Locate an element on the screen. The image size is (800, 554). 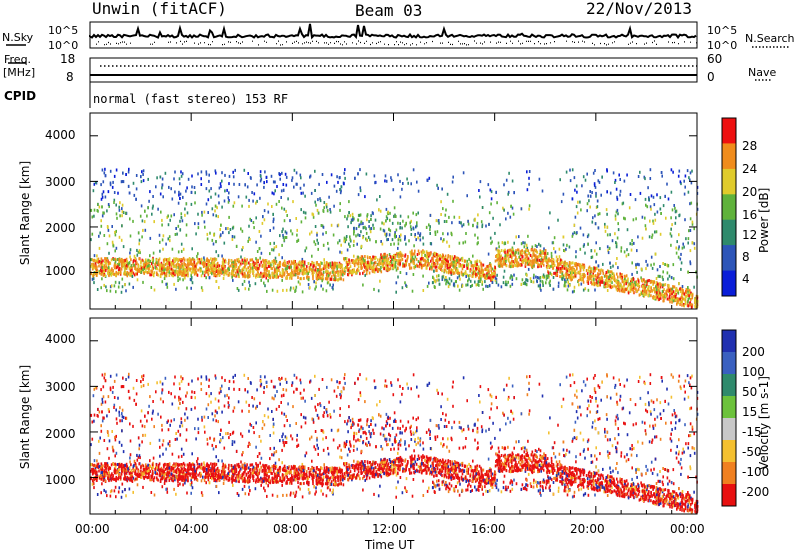
freq-tick-top: 18 is located at coordinates (68, 59).